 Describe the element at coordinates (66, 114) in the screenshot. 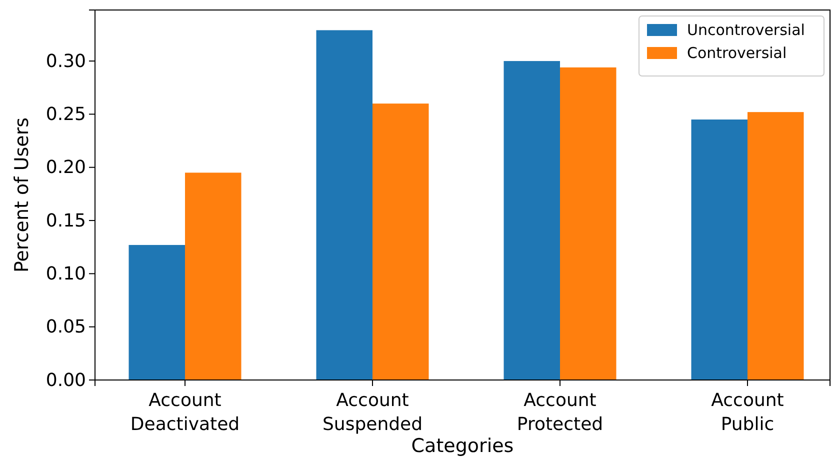

I see `y-tick-label: 0.25` at that location.